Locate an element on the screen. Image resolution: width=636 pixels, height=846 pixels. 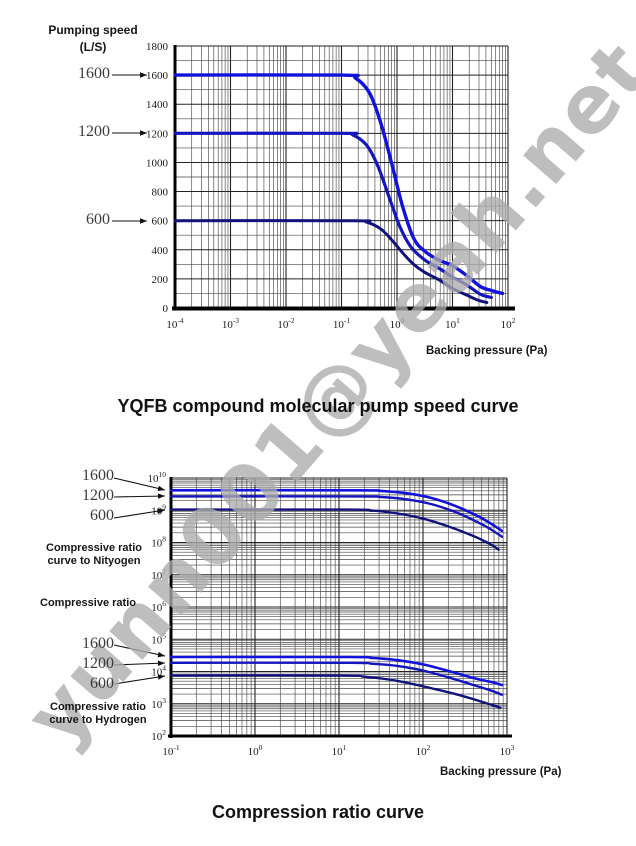
svg-text: 600 is located at coordinates (160, 222).